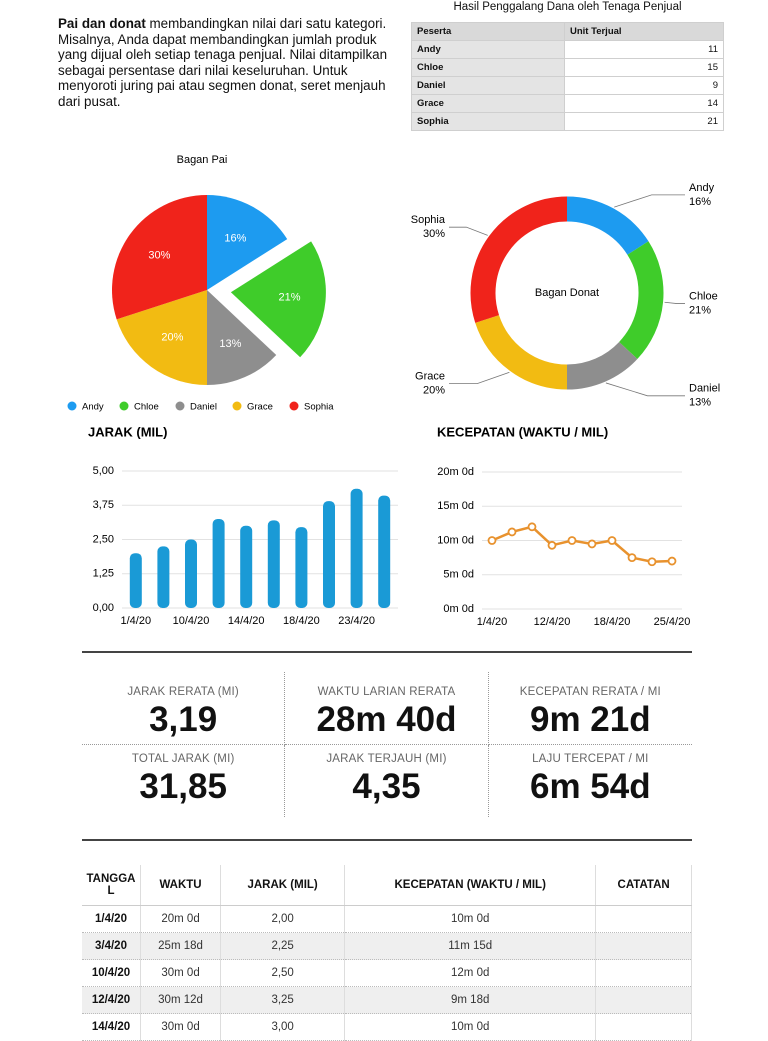 This screenshot has width=768, height=1041. What do you see at coordinates (283, 946) in the screenshot?
I see `cell: 2,25` at bounding box center [283, 946].